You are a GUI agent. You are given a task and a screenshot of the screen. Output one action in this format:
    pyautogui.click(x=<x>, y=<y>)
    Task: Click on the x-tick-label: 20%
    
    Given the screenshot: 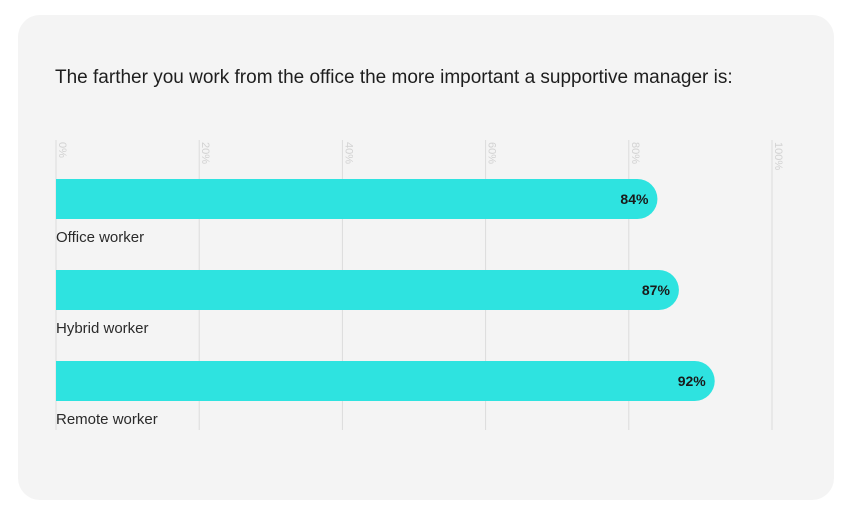 What is the action you would take?
    pyautogui.click(x=205, y=153)
    